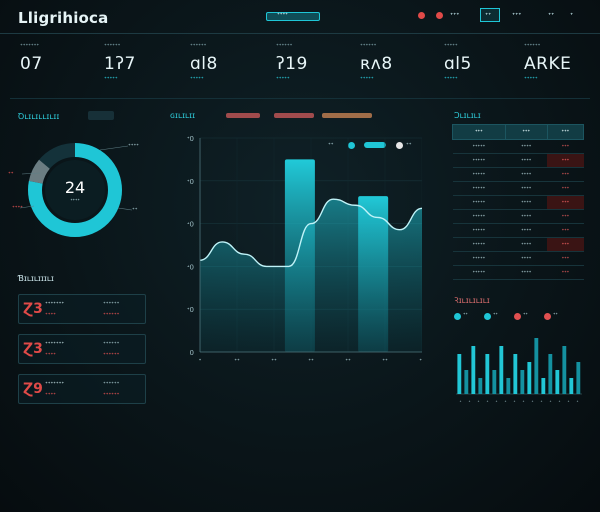 This screenshot has width=600, height=512. I want to click on kpi-label: ᐩᐩᐩᐩᐩ, so click(451, 46).